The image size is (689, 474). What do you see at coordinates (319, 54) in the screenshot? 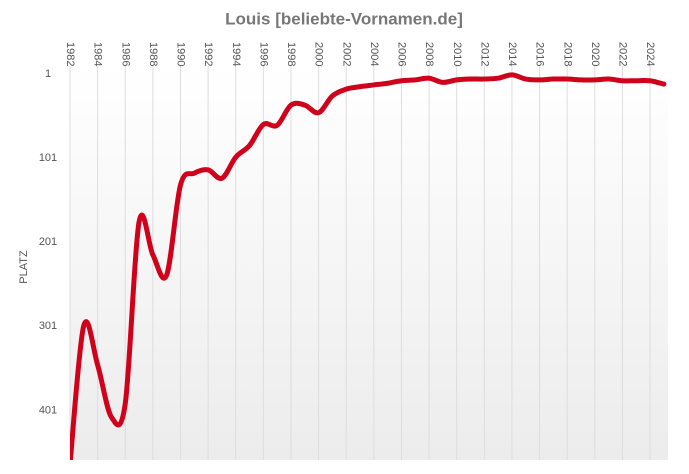
I see `x-tick-label: 2000` at bounding box center [319, 54].